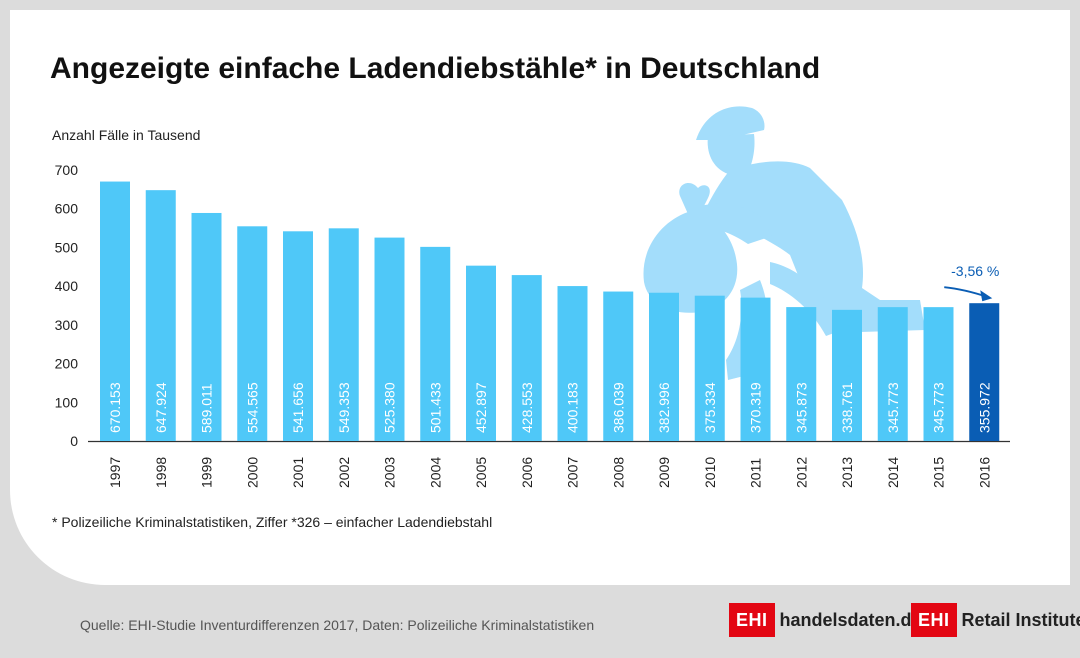 This screenshot has height=658, width=1080. I want to click on bar-value-label: 338.761, so click(847, 407).